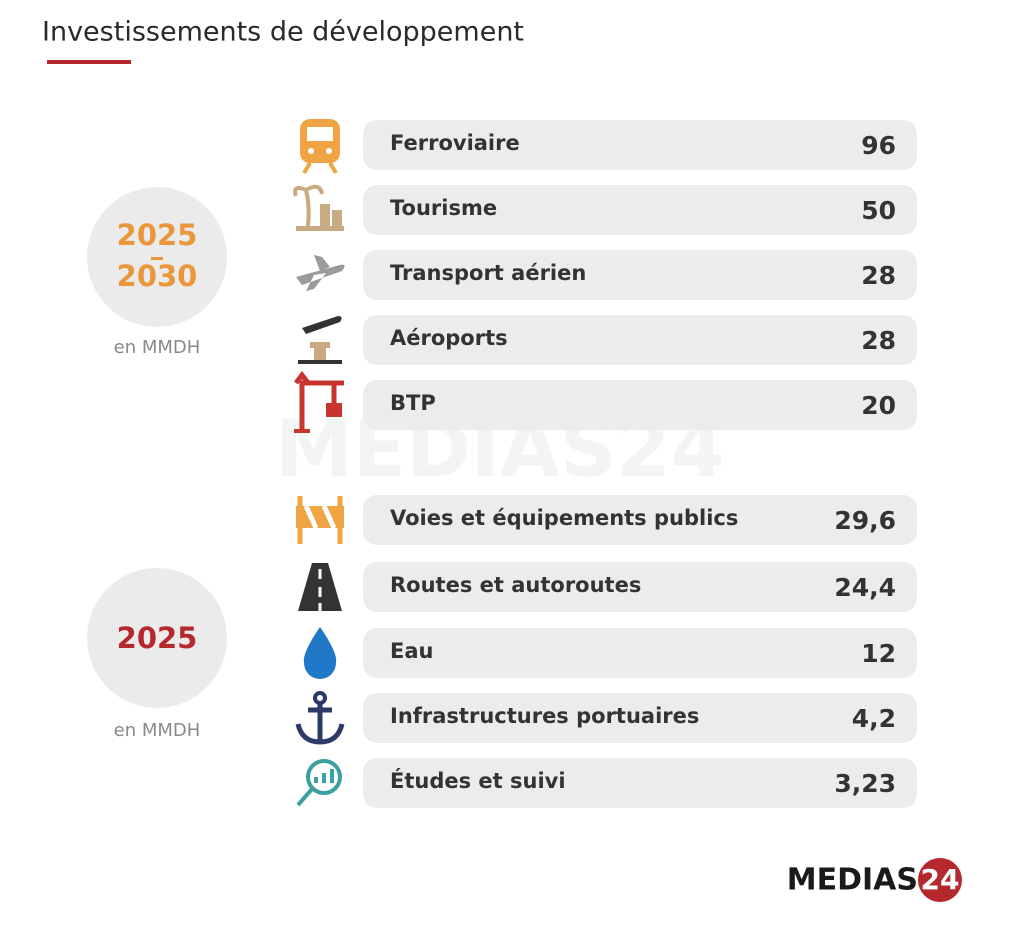 This screenshot has width=1024, height=947. I want to click on item-value: 24,4, so click(865, 587).